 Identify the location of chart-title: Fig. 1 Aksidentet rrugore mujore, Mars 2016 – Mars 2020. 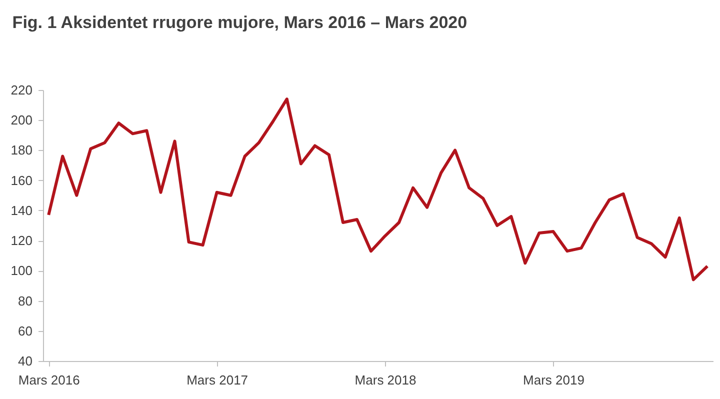
(240, 22).